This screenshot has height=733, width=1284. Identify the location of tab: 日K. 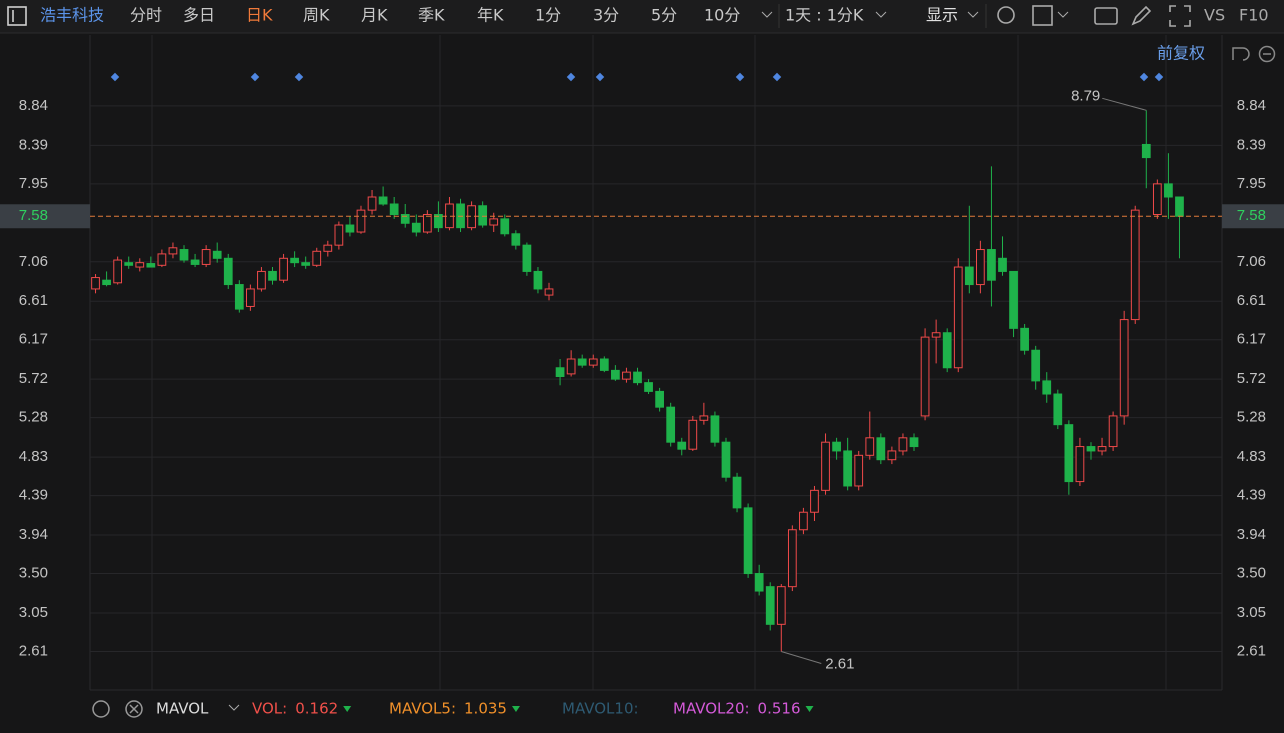
(259, 15).